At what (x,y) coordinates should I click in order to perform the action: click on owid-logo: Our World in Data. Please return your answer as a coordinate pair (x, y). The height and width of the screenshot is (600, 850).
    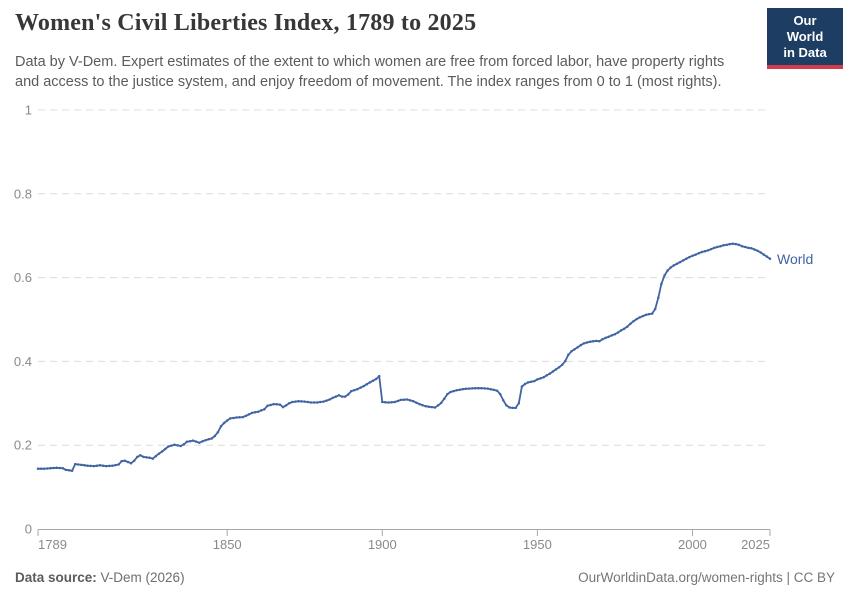
    Looking at the image, I should click on (805, 38).